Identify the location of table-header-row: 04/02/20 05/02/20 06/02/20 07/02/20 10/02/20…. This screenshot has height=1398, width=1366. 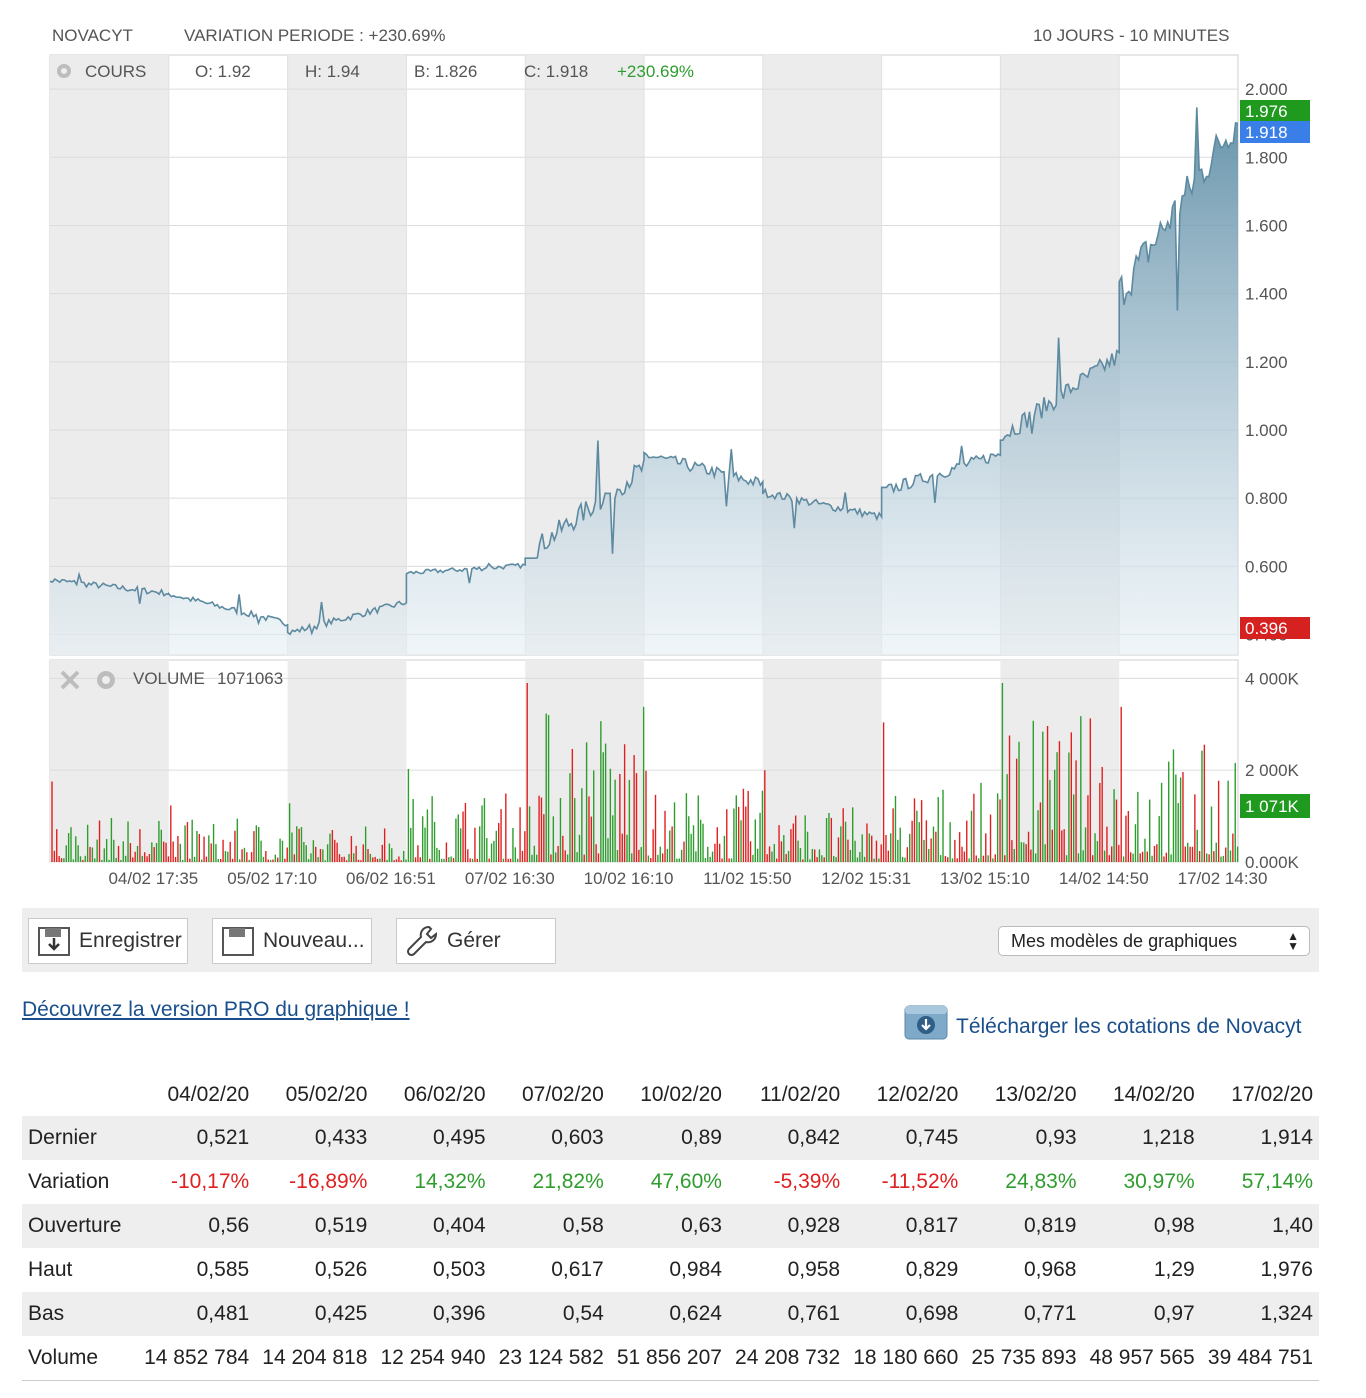
(670, 1095).